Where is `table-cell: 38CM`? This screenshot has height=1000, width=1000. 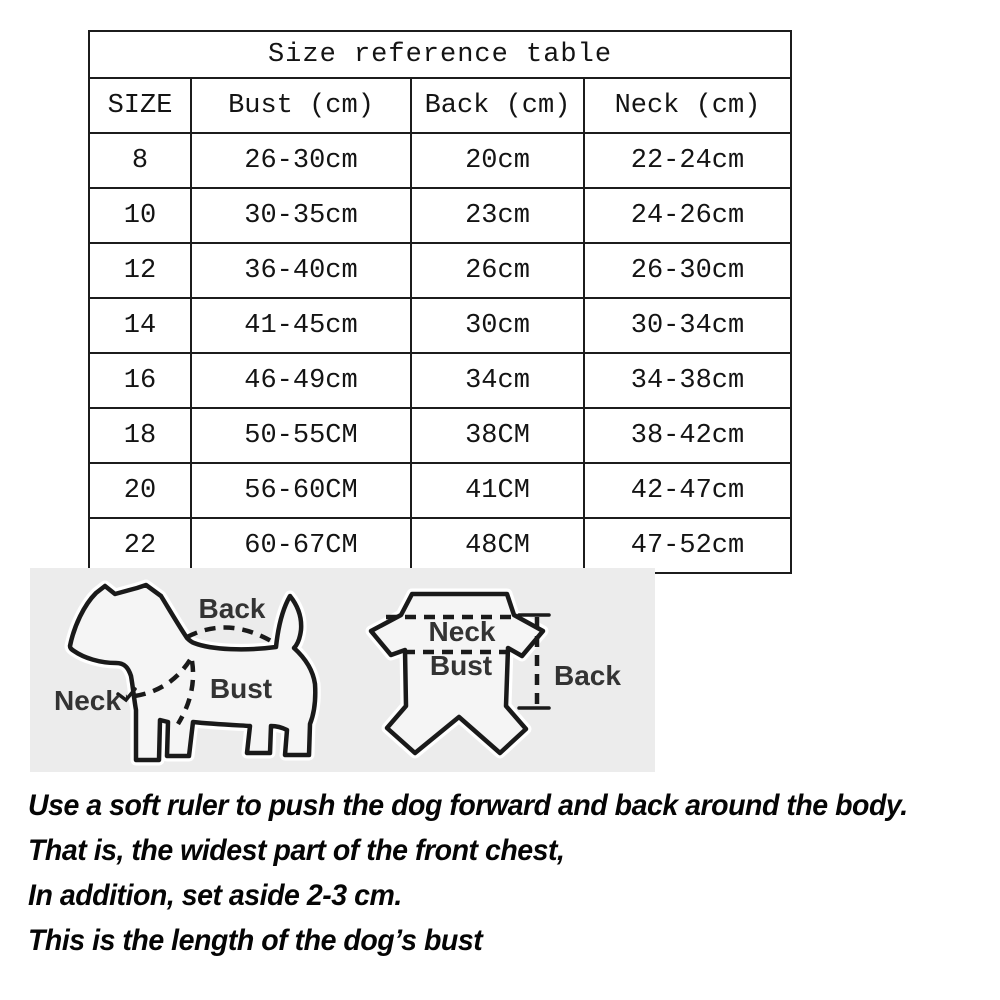
table-cell: 38CM is located at coordinates (497, 435).